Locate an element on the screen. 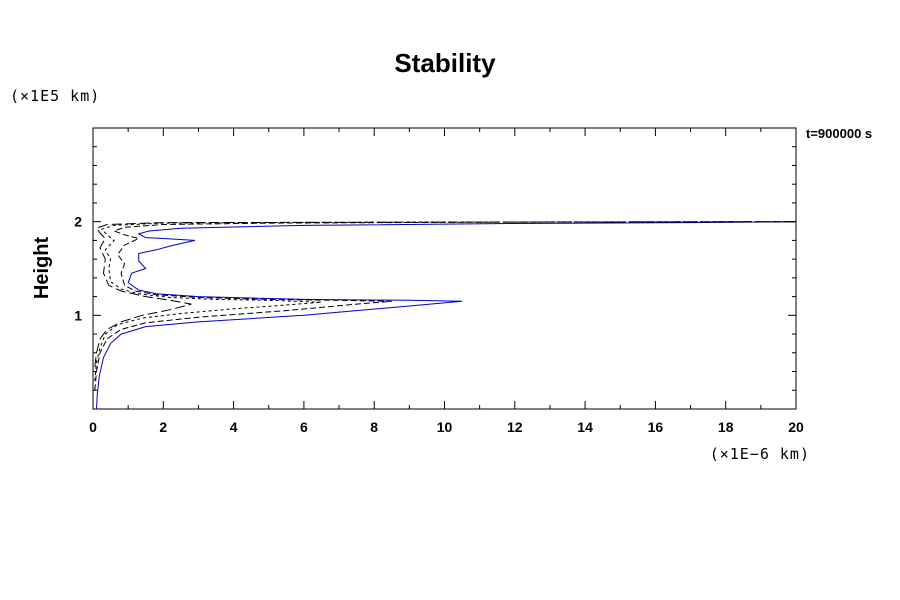  x-tick-label: 0 is located at coordinates (93, 427).